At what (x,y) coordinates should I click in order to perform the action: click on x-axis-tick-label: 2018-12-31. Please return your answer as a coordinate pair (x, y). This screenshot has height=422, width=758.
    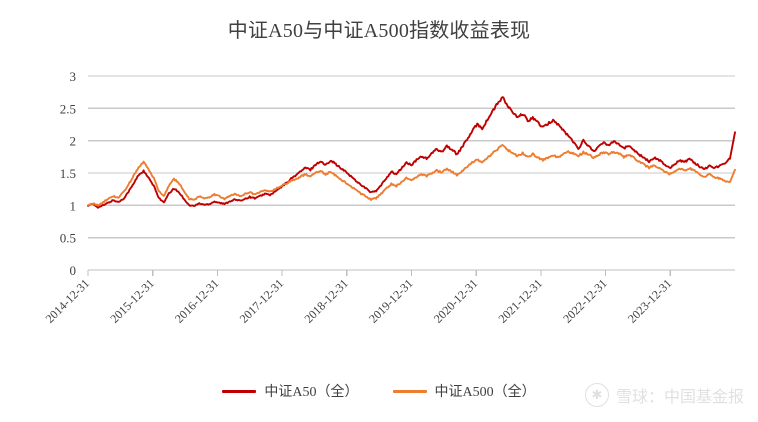
    Looking at the image, I should click on (325, 300).